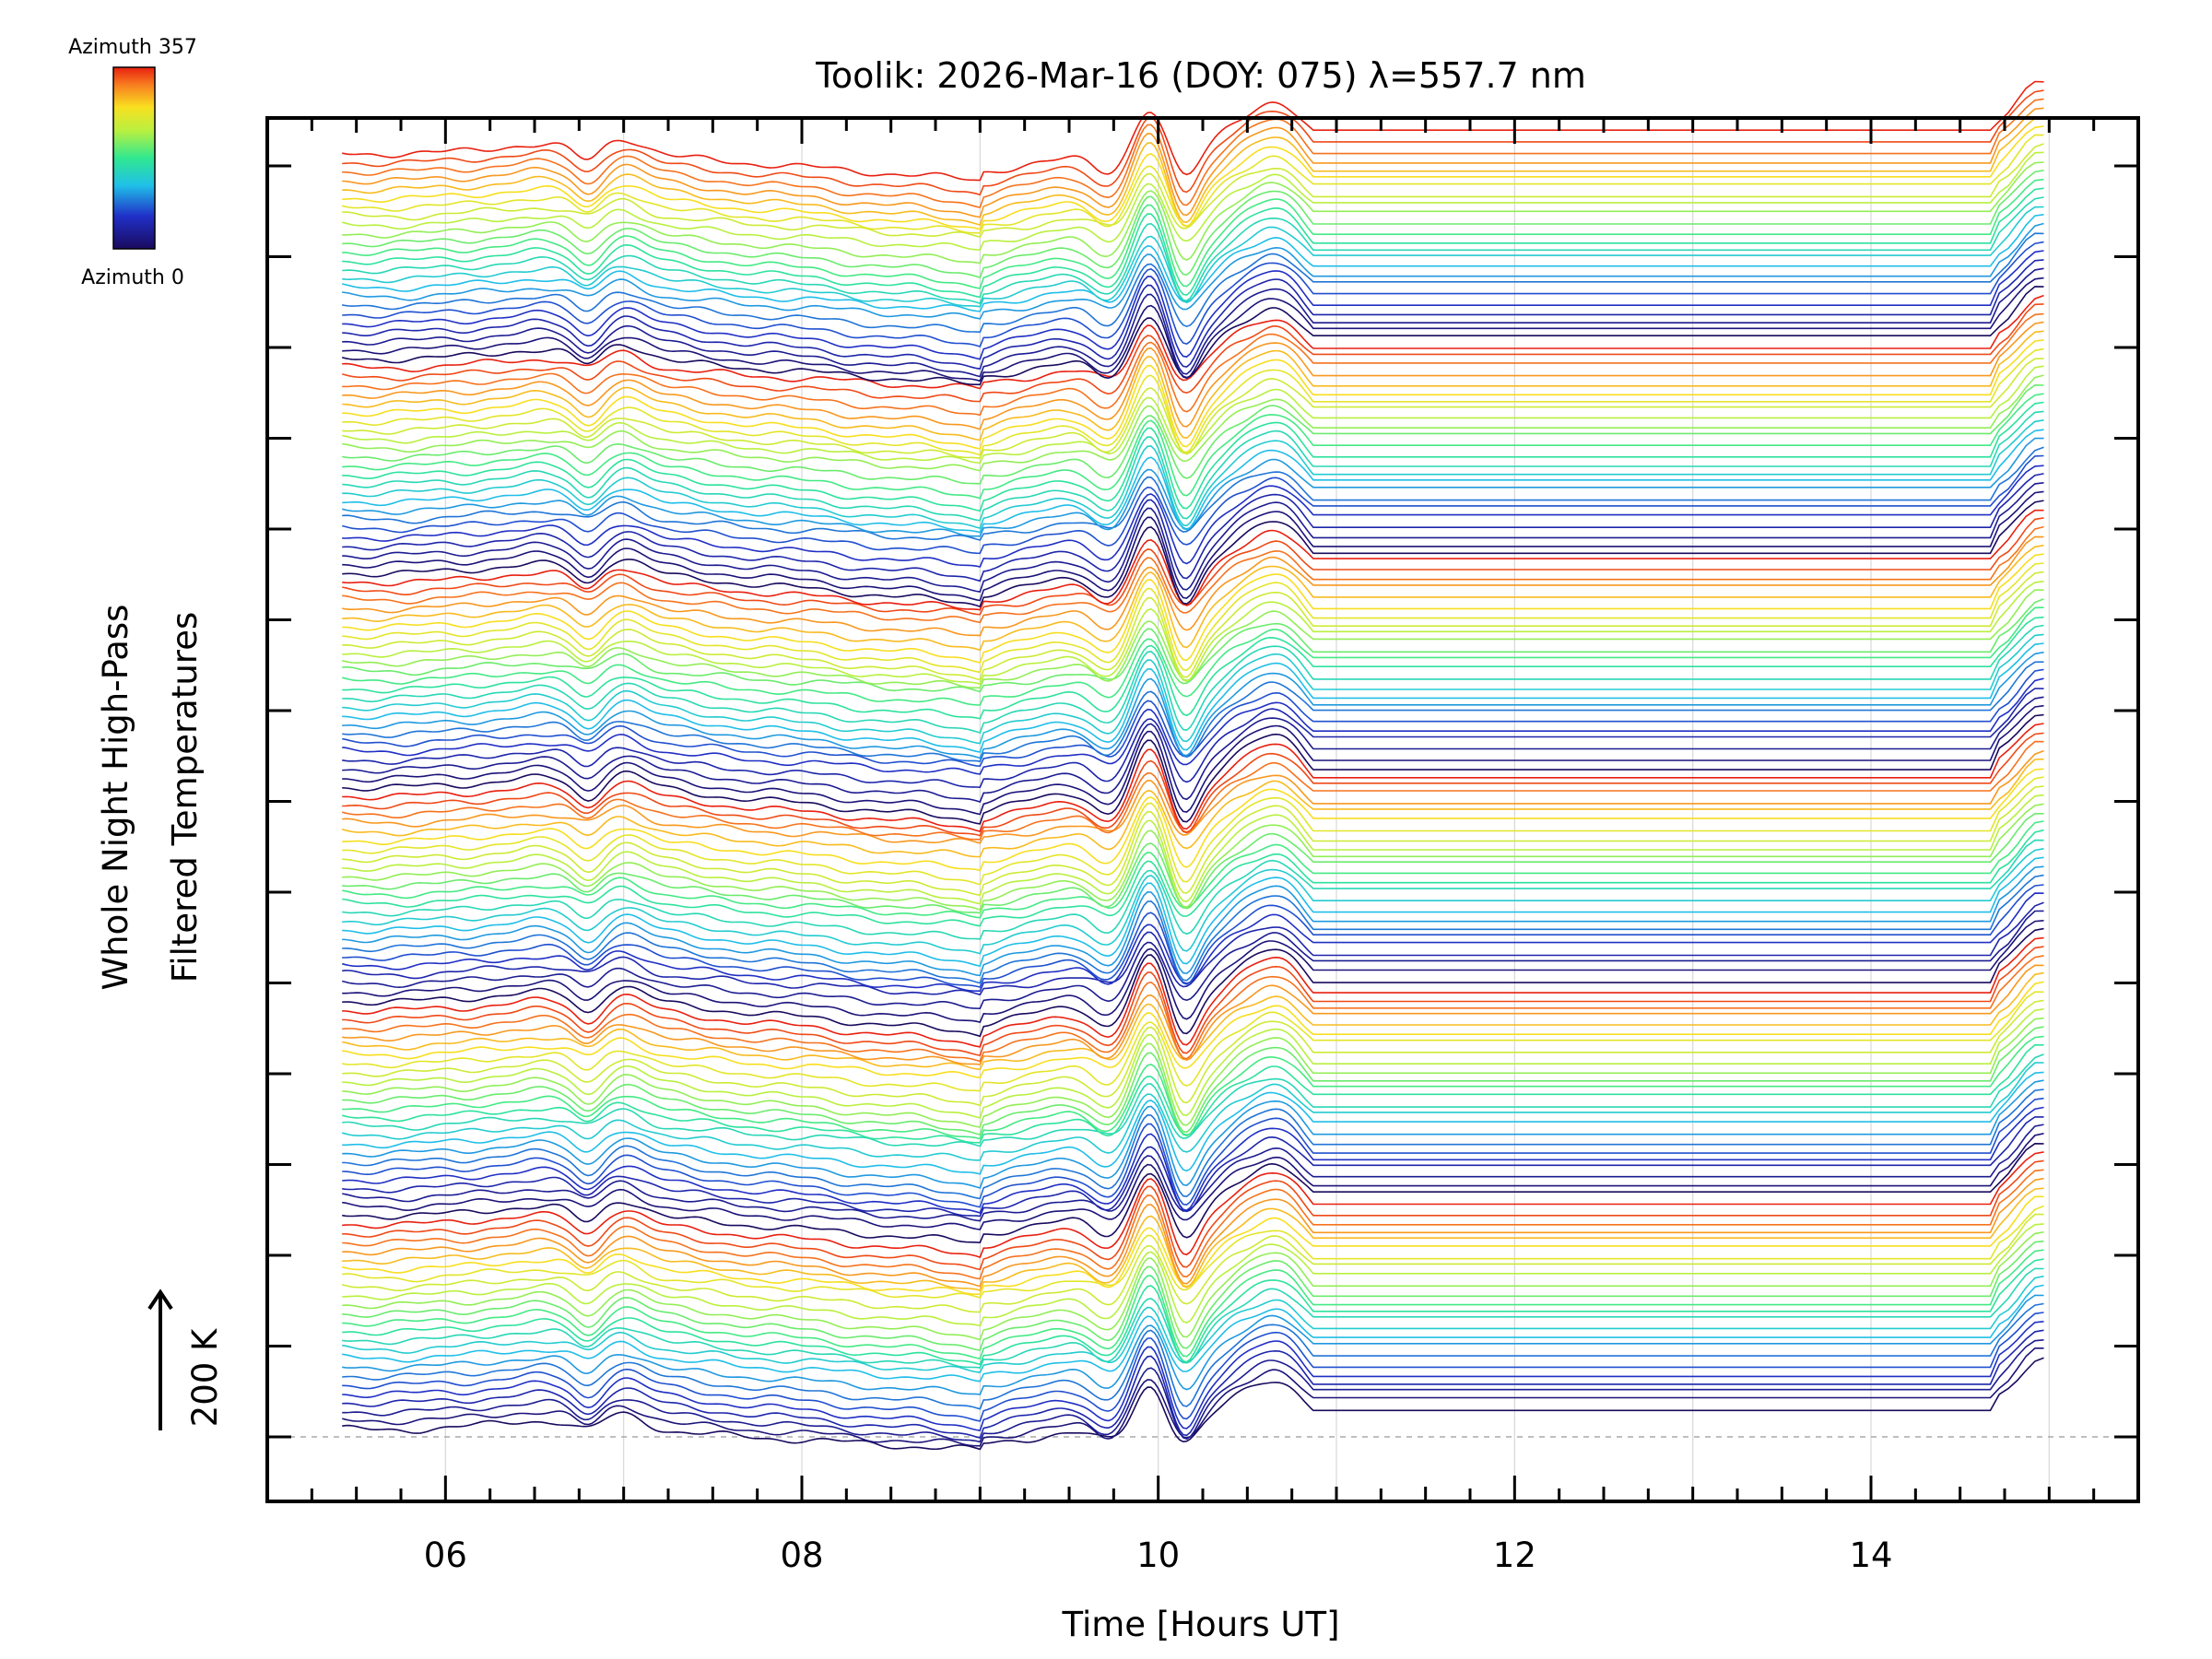  Describe the element at coordinates (115, 798) in the screenshot. I see `y-axis-label-line1: Whole Night High-Pass` at that location.